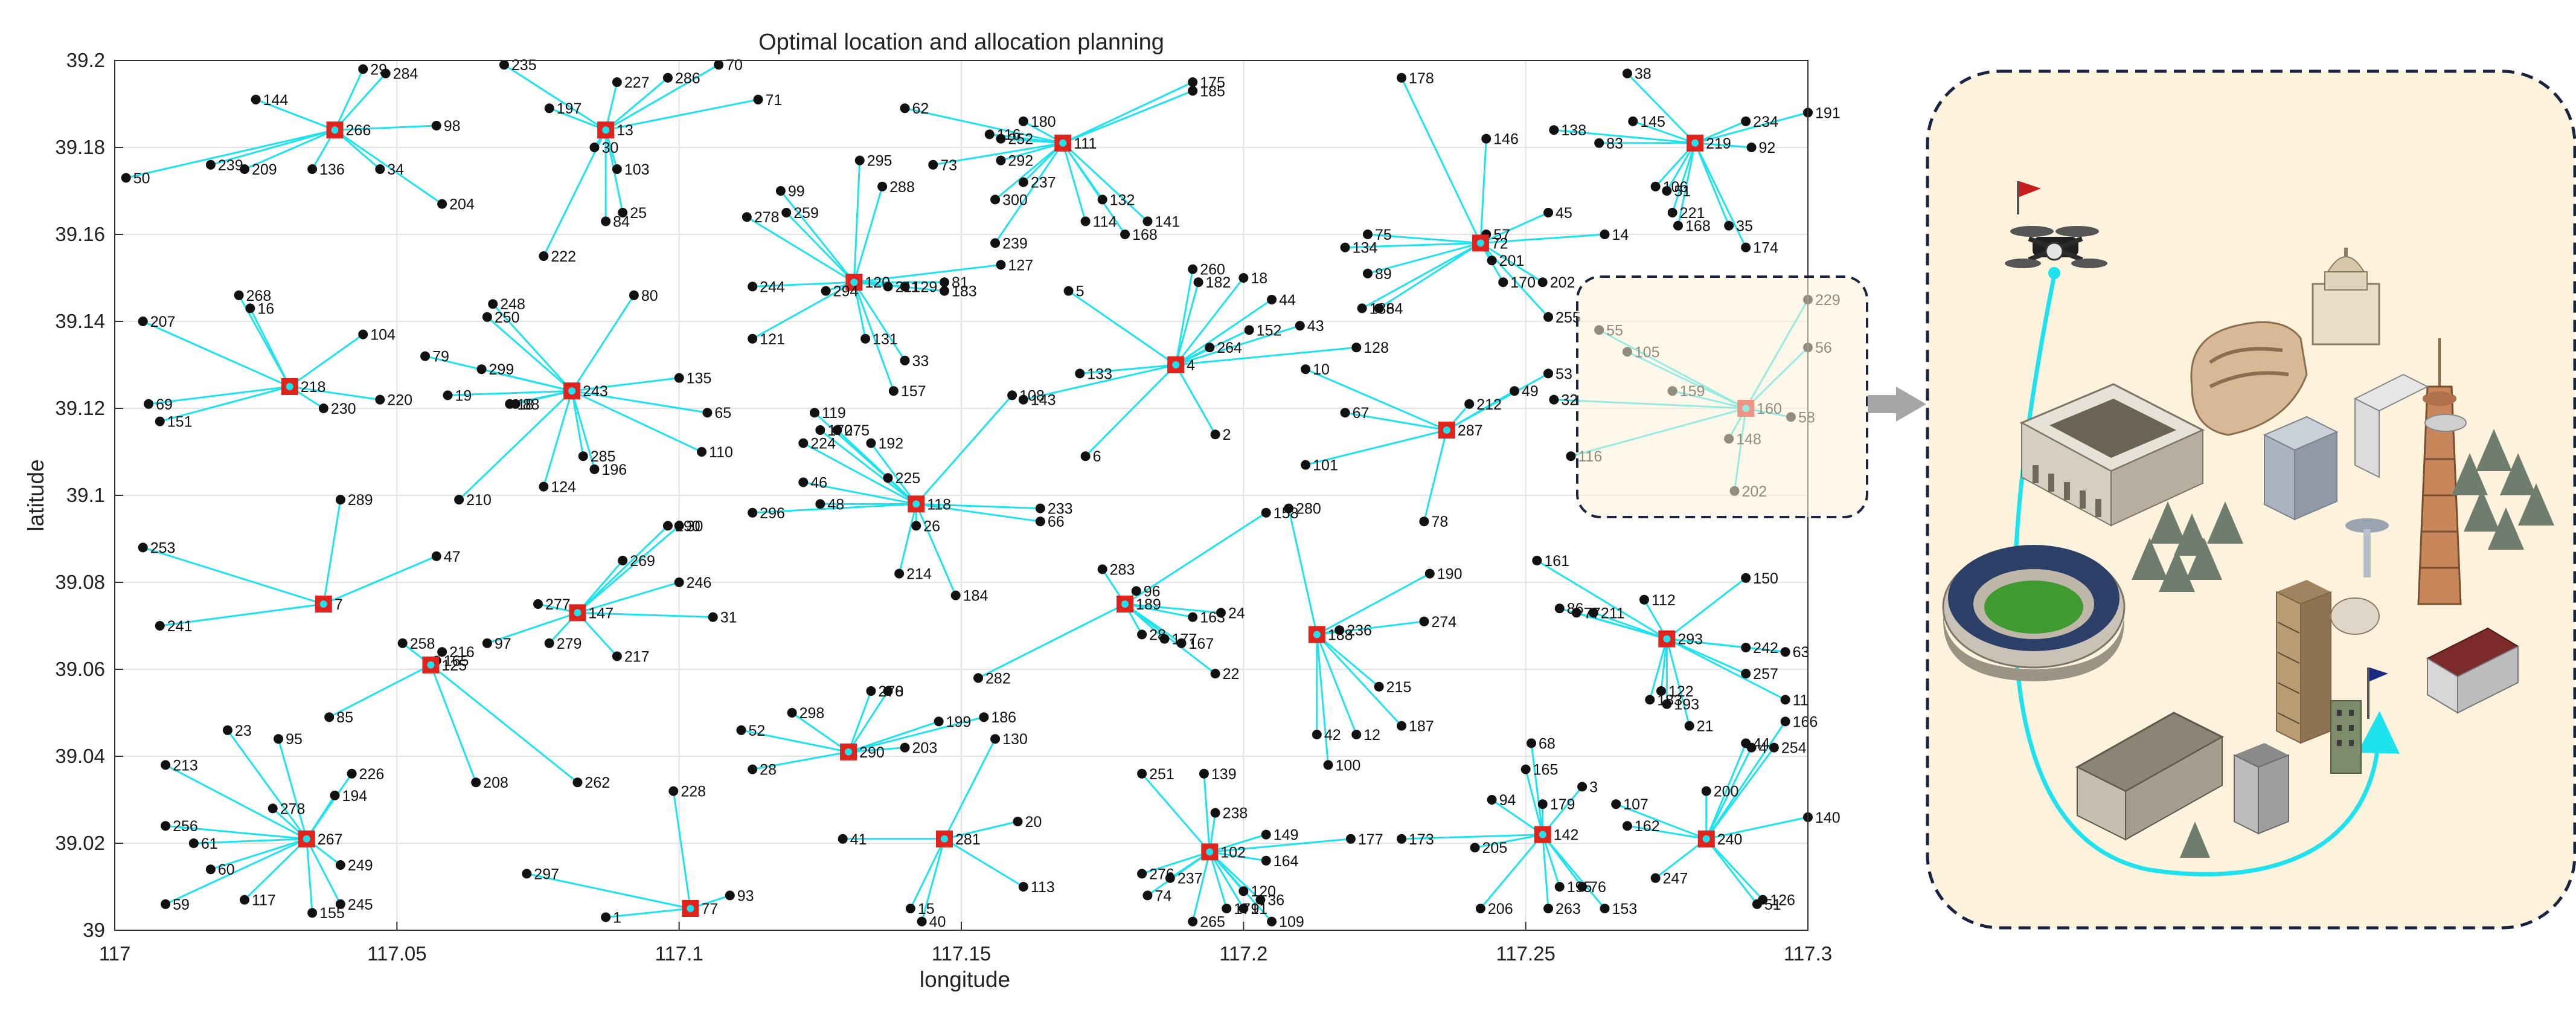 Image resolution: width=2576 pixels, height=1013 pixels. What do you see at coordinates (637, 656) in the screenshot?
I see `customer-label: 217` at bounding box center [637, 656].